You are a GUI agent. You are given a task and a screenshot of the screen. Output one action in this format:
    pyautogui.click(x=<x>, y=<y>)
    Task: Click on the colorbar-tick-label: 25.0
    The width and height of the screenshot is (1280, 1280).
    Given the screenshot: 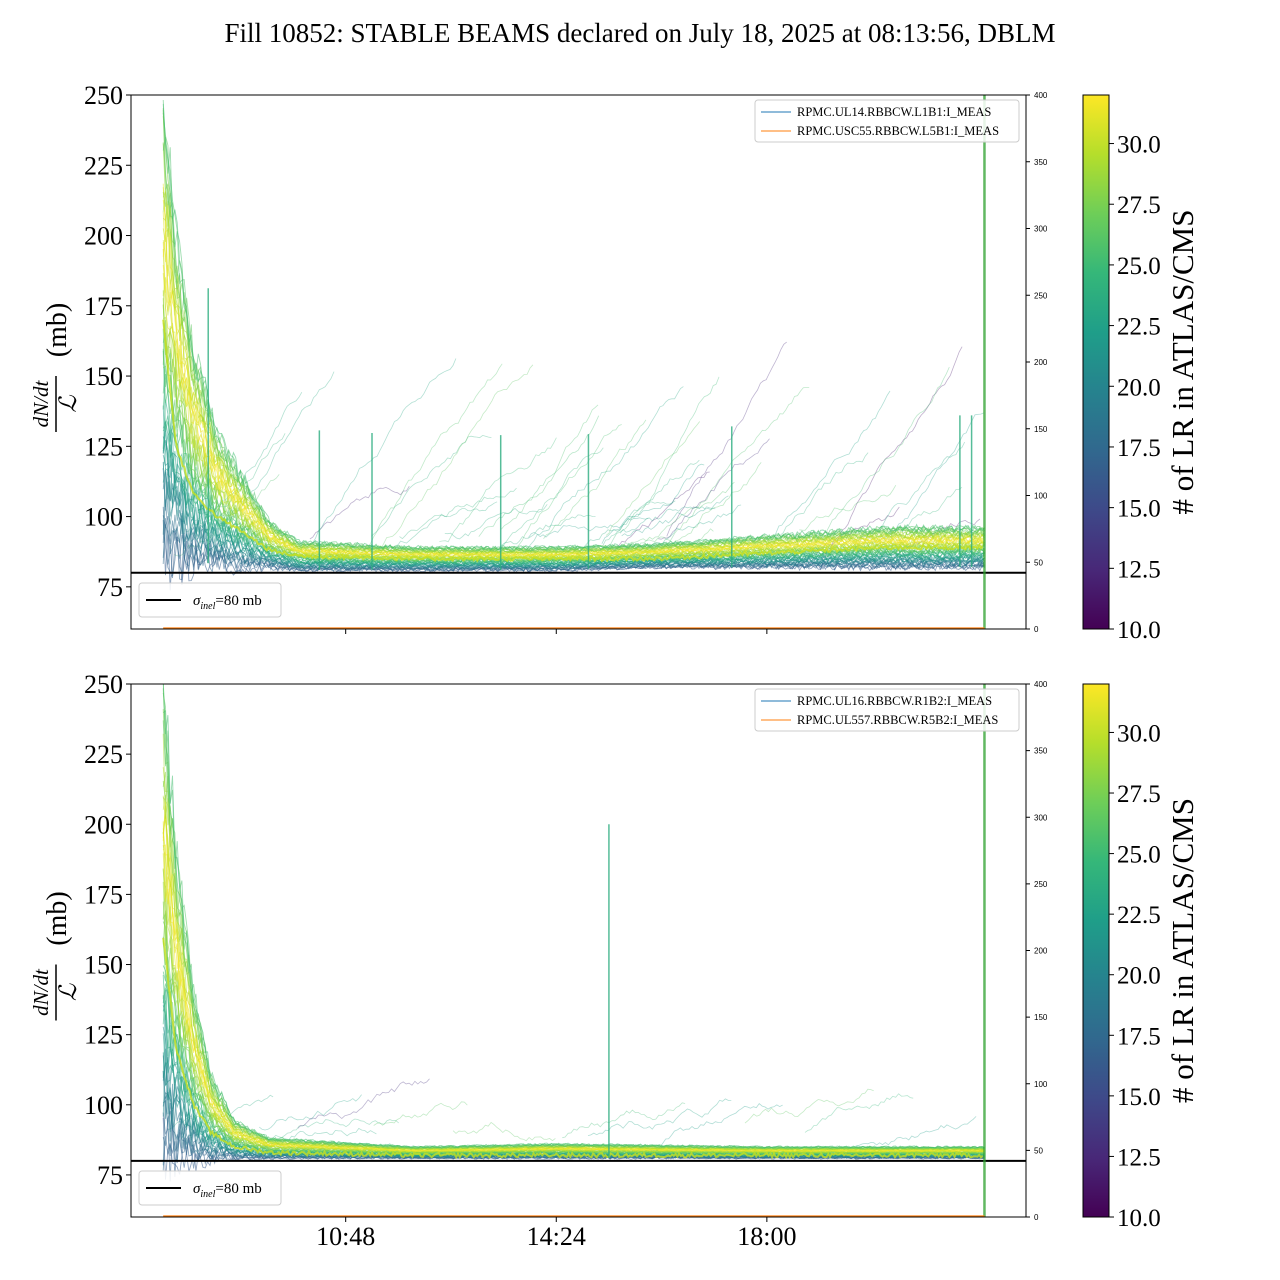 What is the action you would take?
    pyautogui.click(x=1139, y=266)
    